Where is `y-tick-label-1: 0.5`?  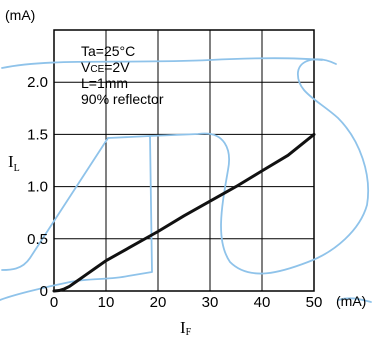 y-tick-label-1: 0.5 is located at coordinates (37, 239).